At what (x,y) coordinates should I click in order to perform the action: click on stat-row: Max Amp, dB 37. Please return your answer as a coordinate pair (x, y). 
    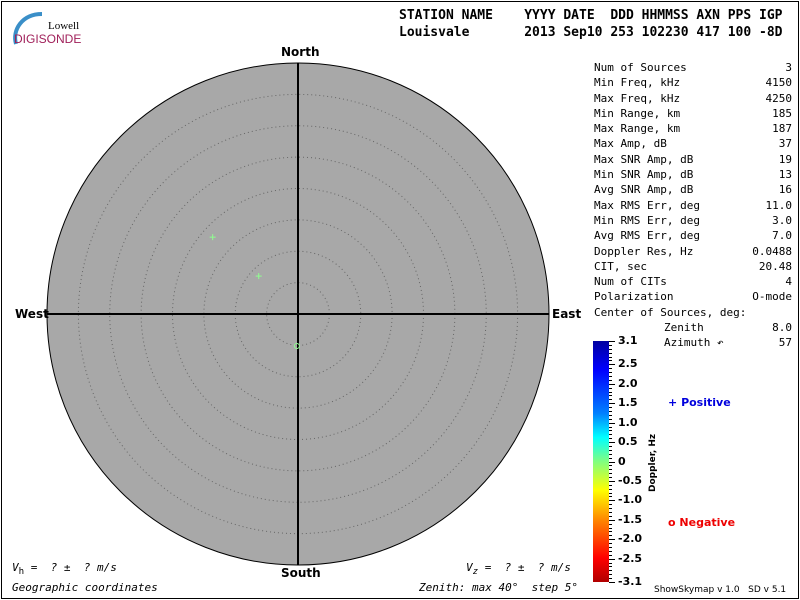
    Looking at the image, I should click on (693, 143).